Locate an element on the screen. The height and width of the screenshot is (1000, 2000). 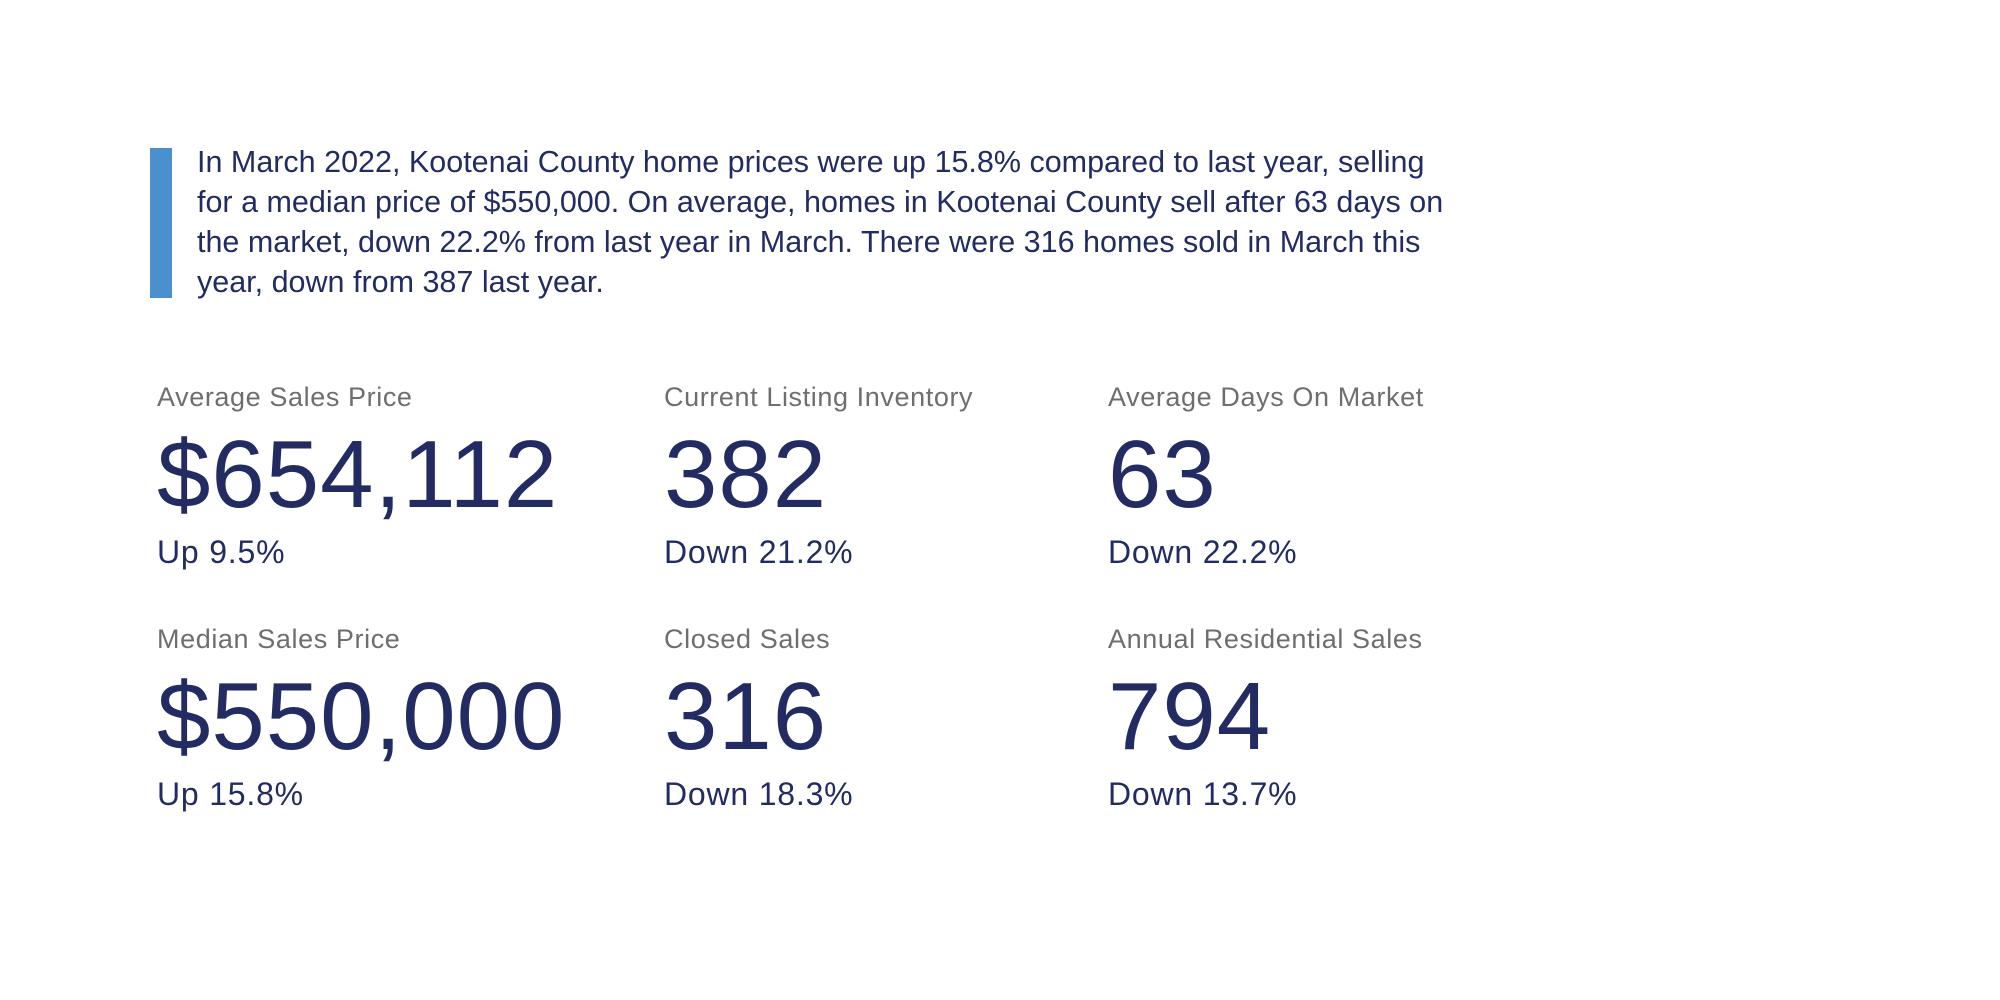
stat-annual-residential-sales: Annual Residential Sales 794 Down 13.7% is located at coordinates (1265, 718).